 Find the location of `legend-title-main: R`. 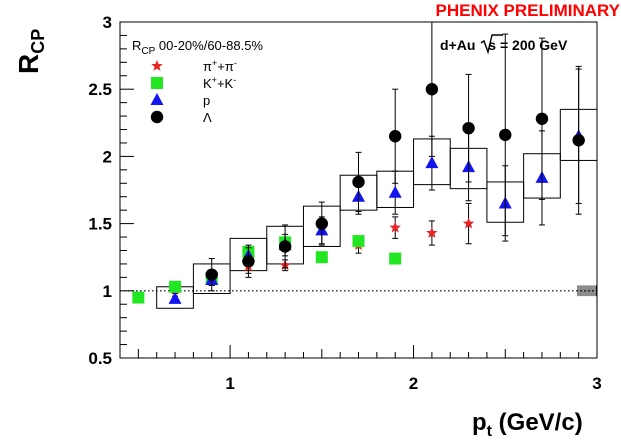

legend-title-main: R is located at coordinates (136, 45).